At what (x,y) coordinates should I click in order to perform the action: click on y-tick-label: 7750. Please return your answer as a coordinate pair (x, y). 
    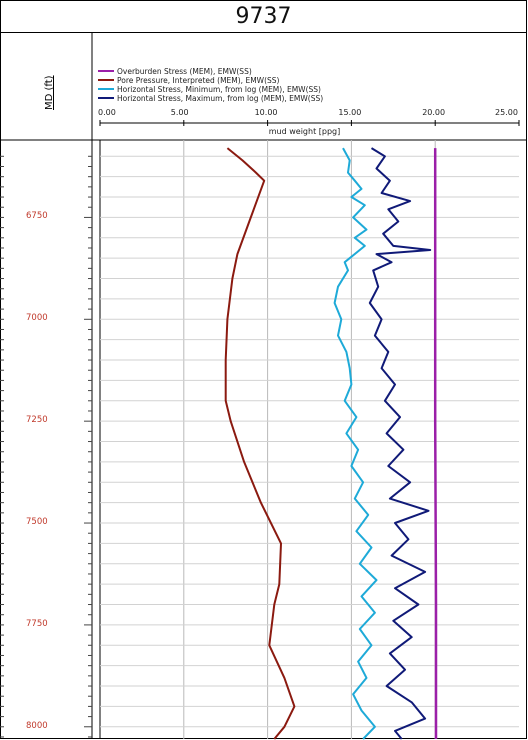
    Looking at the image, I should click on (37, 623).